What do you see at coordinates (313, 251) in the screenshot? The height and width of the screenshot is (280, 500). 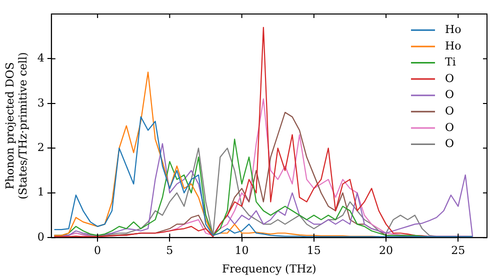 I see `x-tick-label: 15` at bounding box center [313, 251].